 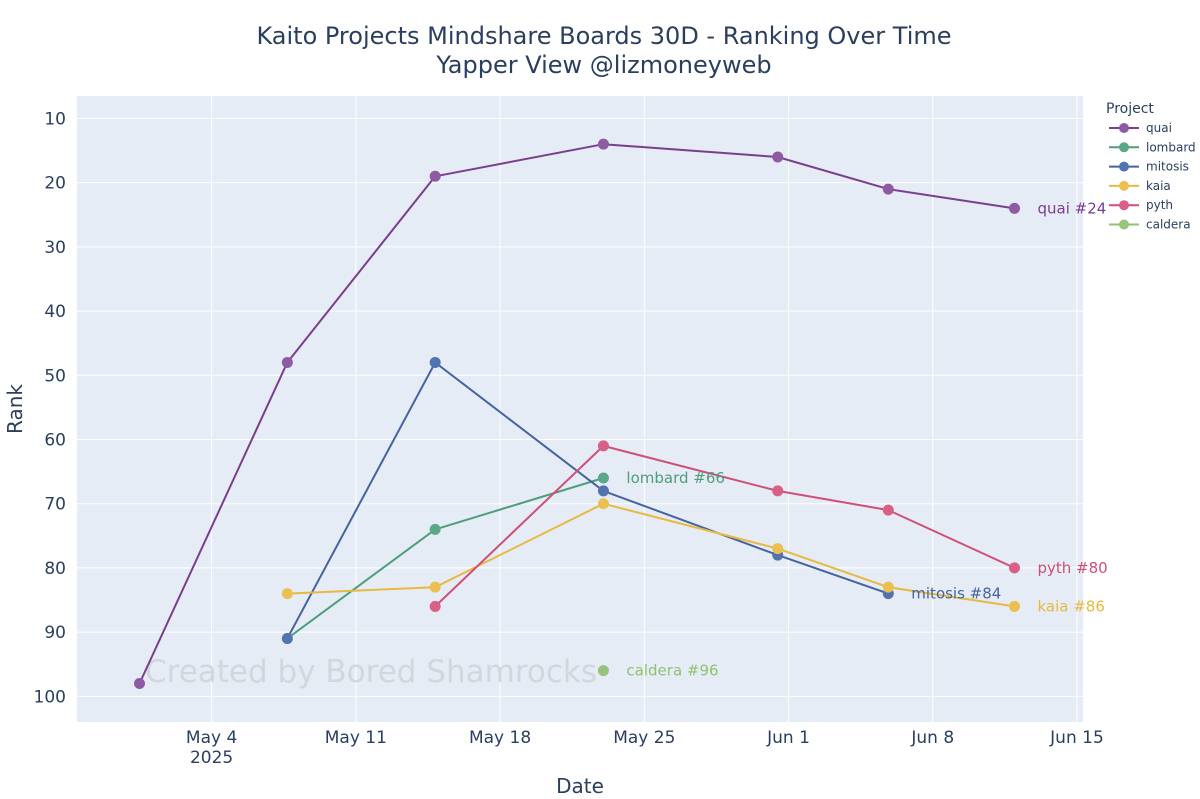 What do you see at coordinates (55, 440) in the screenshot?
I see `y-tick-label: 60` at bounding box center [55, 440].